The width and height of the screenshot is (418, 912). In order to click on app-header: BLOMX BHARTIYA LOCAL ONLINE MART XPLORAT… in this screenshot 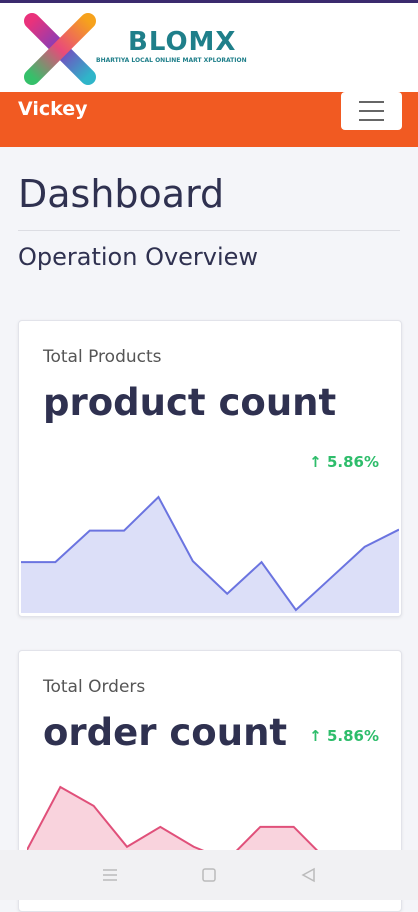, I will do `click(209, 46)`.